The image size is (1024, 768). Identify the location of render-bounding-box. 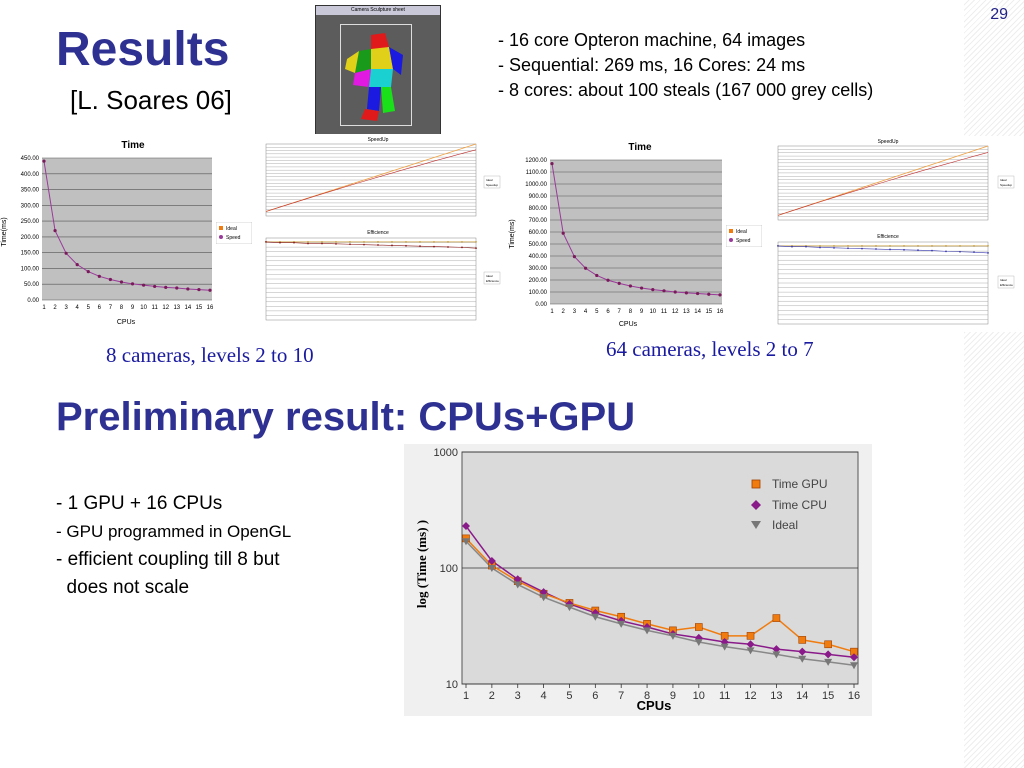
(376, 75).